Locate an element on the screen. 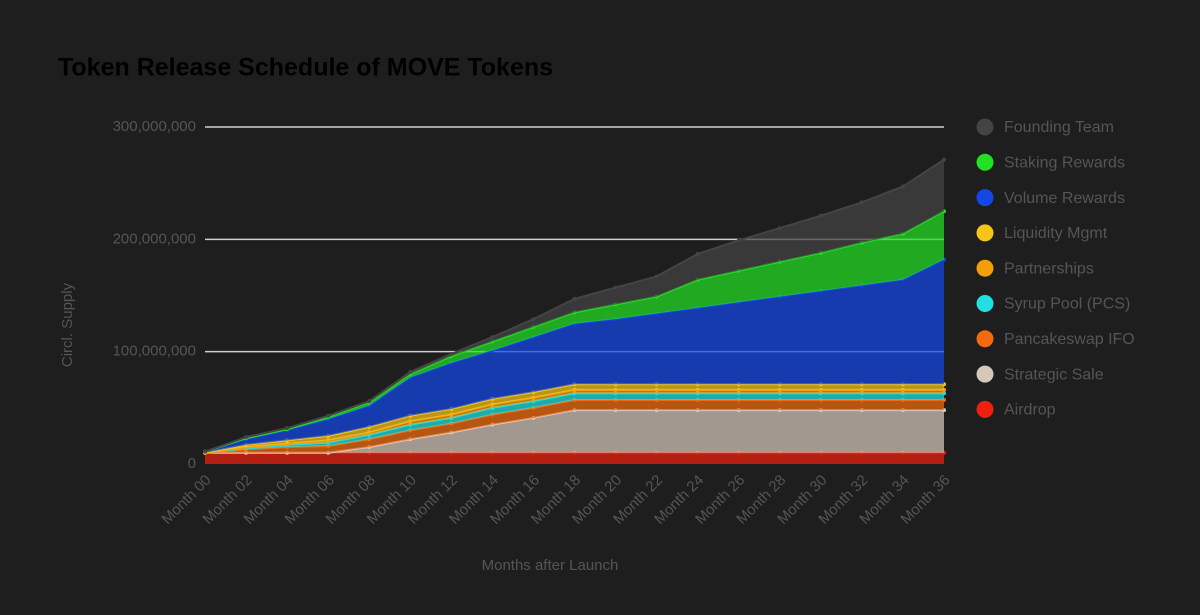 The image size is (1200, 615). legend-label: Syrup Pool (PCS) is located at coordinates (1067, 304).